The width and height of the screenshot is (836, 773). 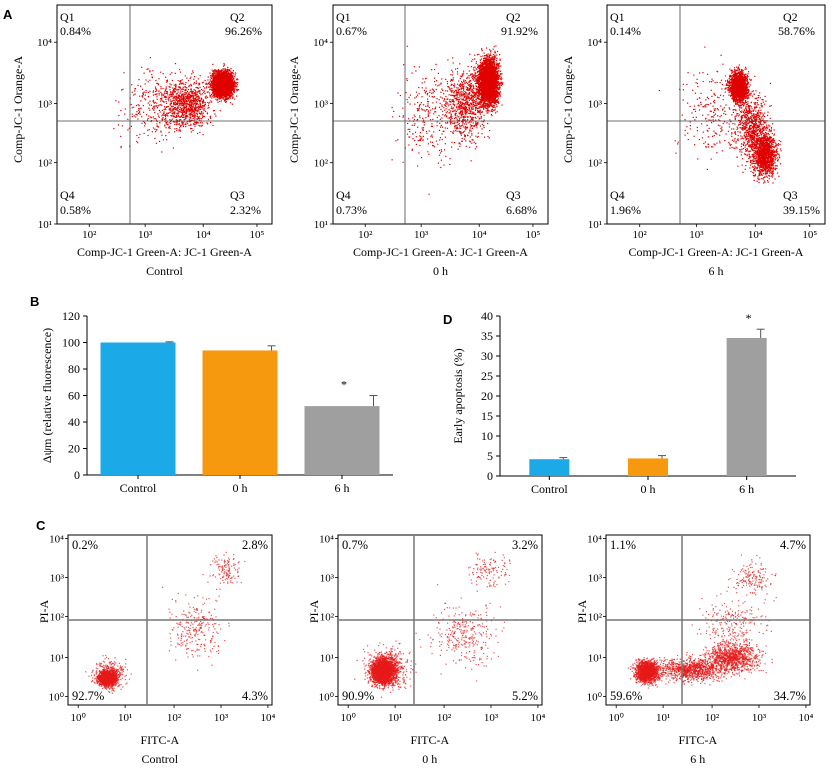 I want to click on quadrant-name-q1: Q1, so click(x=67, y=17).